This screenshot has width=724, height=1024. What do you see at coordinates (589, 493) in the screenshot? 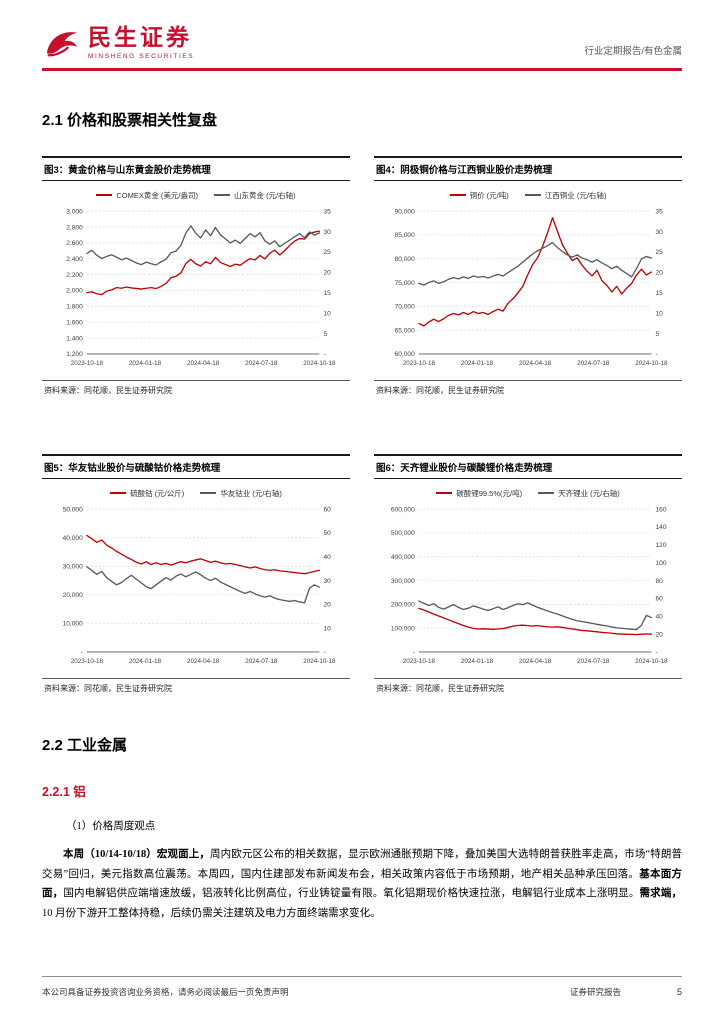
I see `legend-label: 天齐锂业 (元/右轴)` at bounding box center [589, 493].